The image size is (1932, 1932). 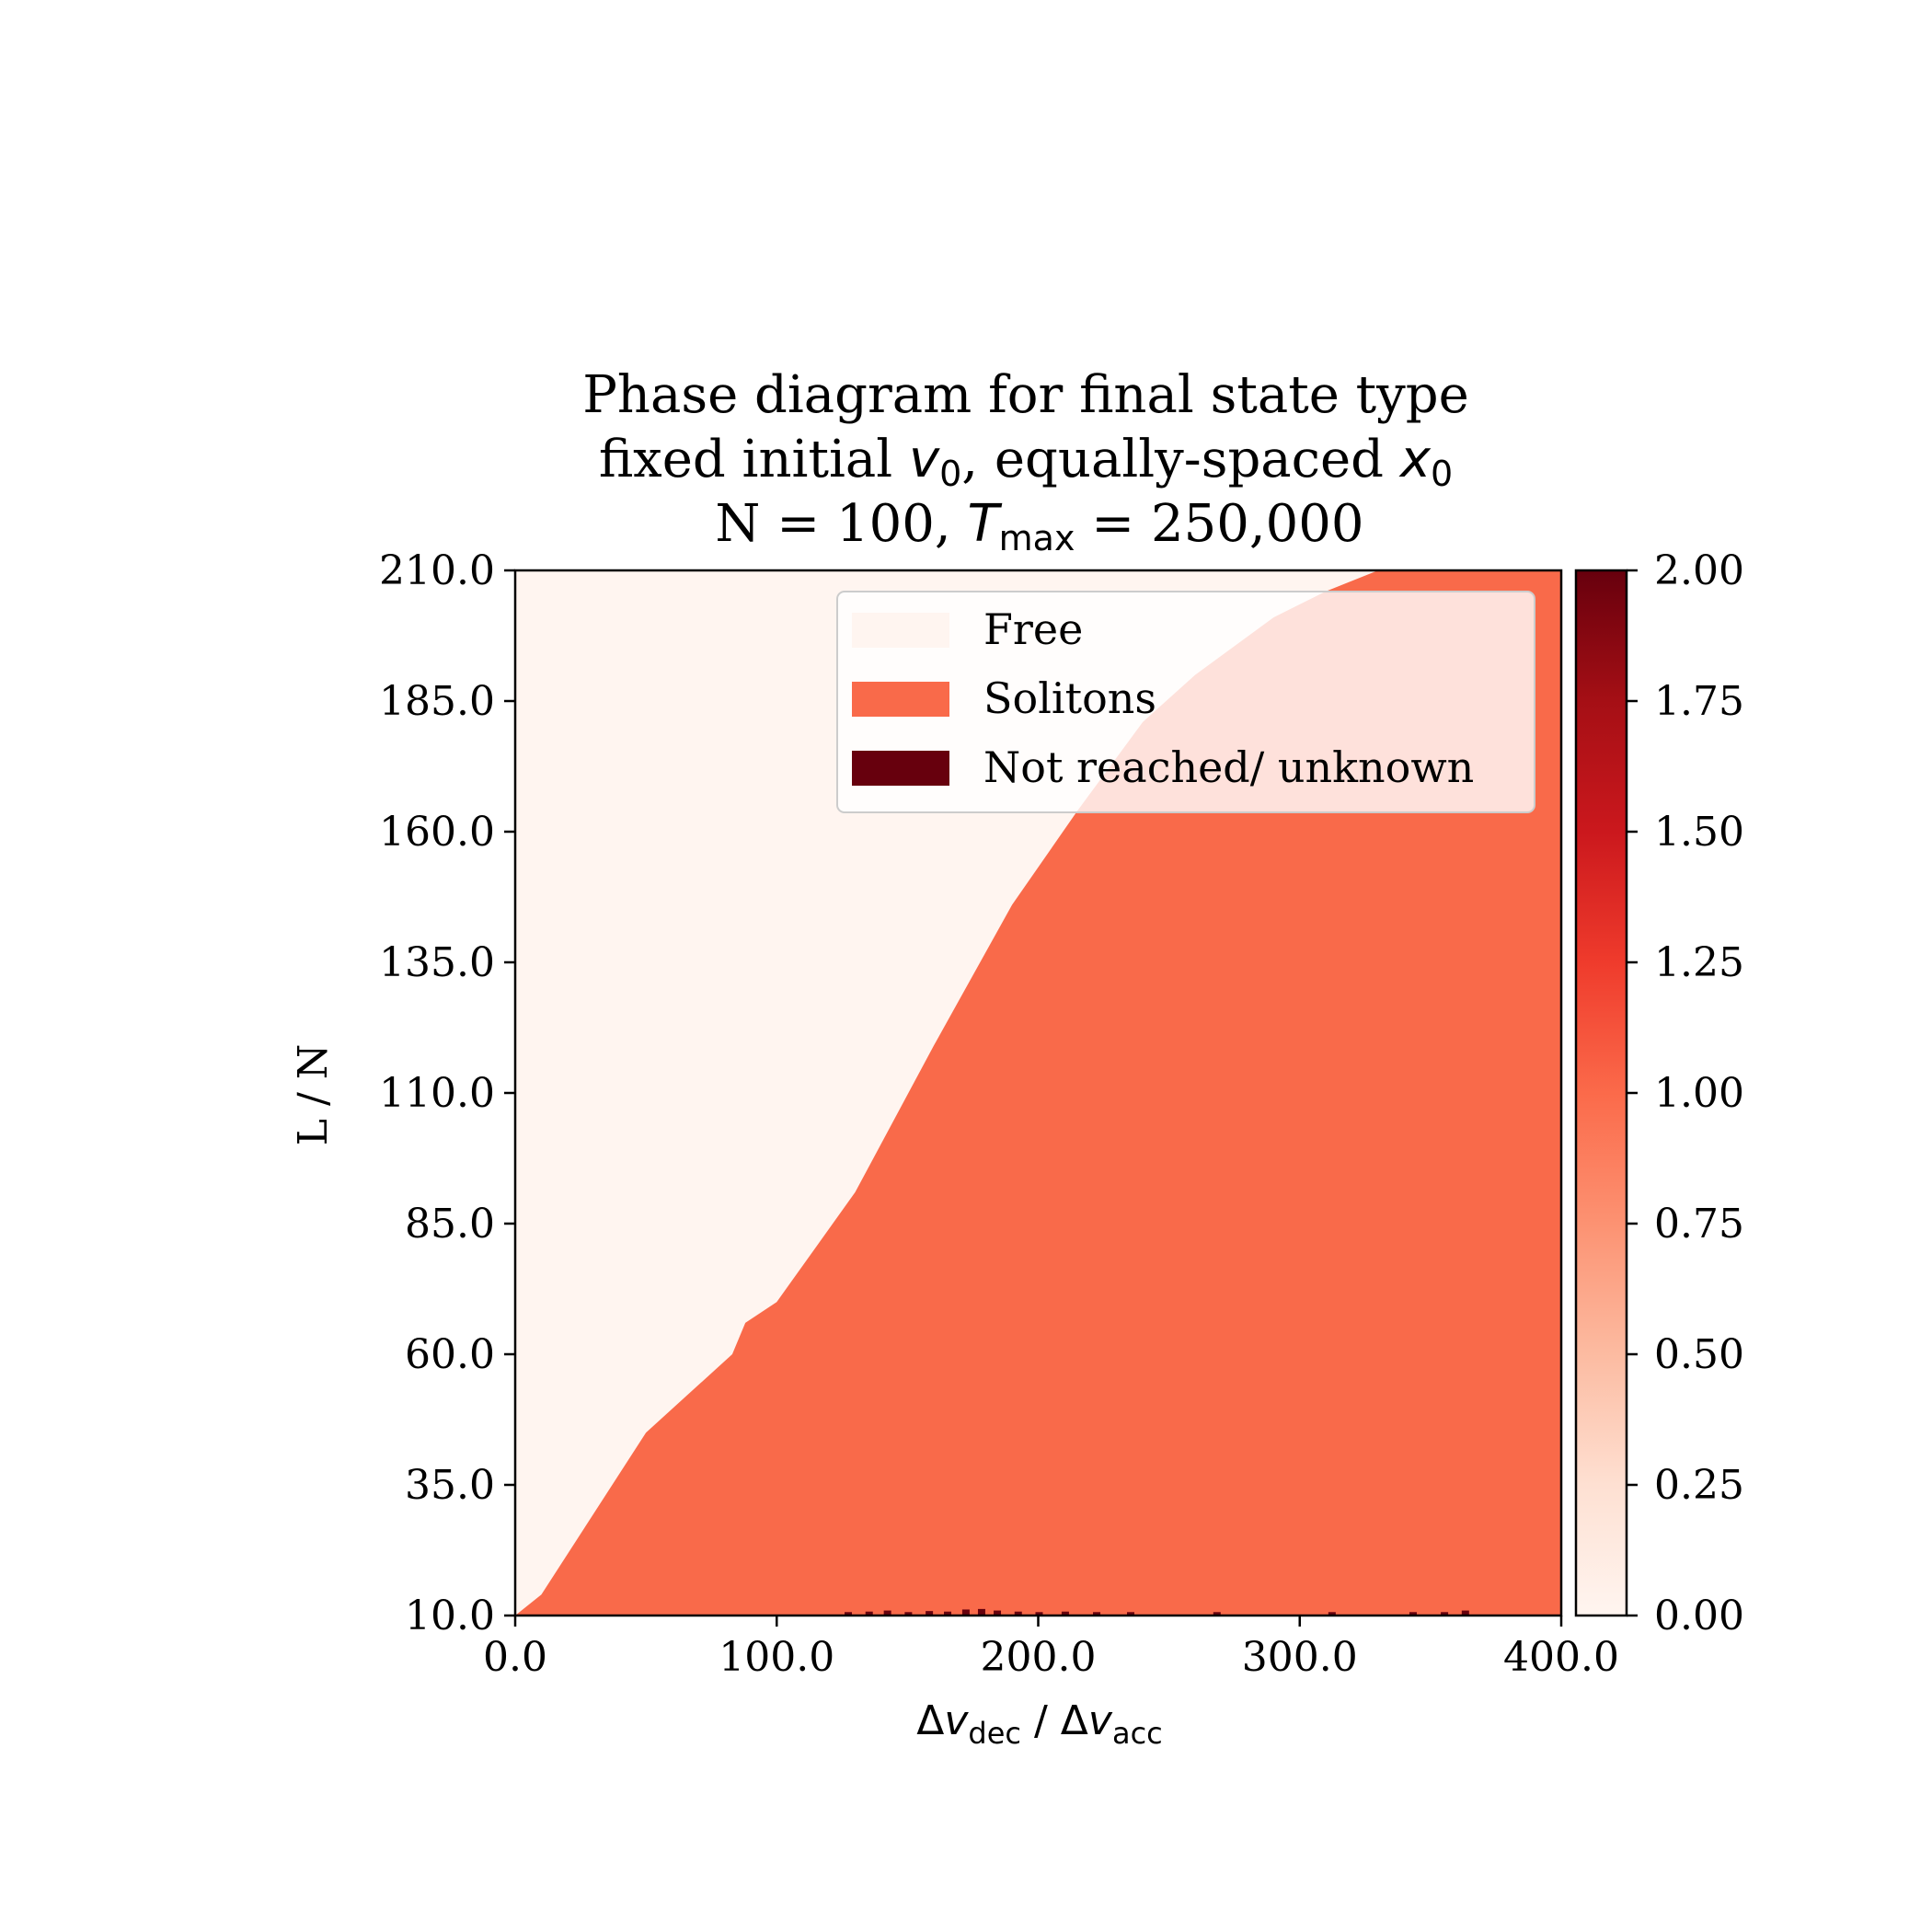 I want to click on y-tick-label: 35.0, so click(x=450, y=1485).